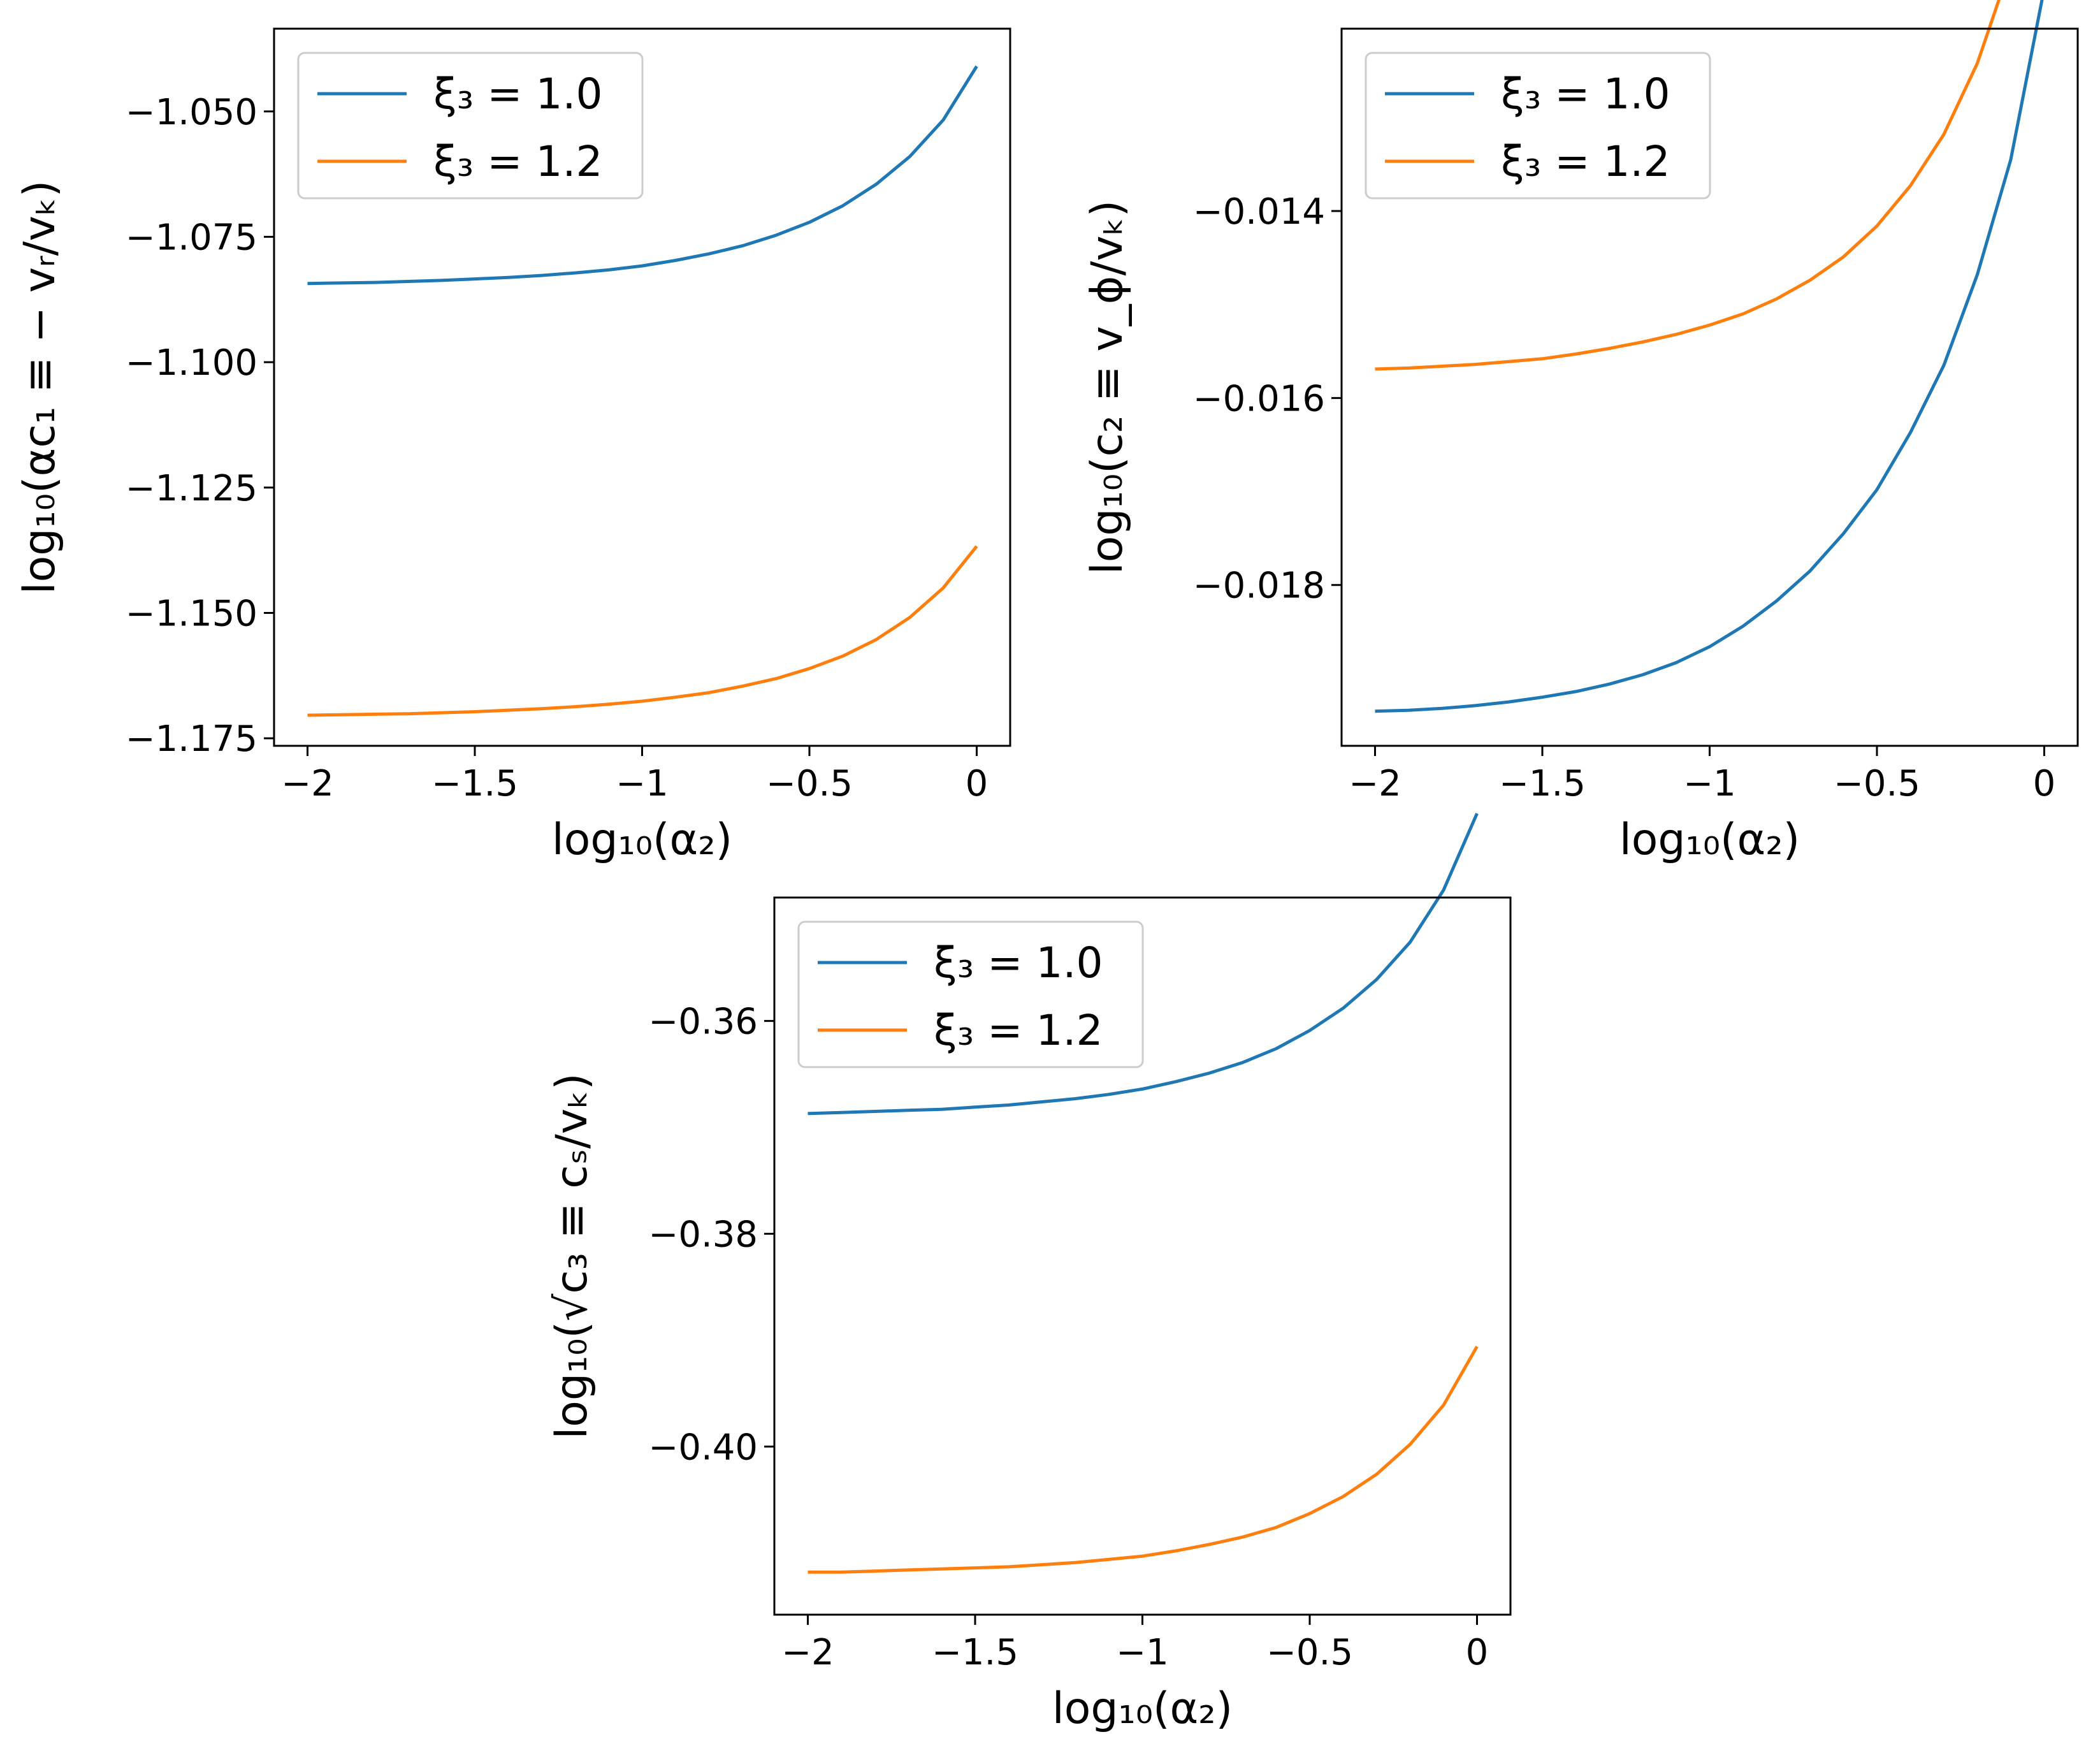  Describe the element at coordinates (1259, 212) in the screenshot. I see `y-tick-label: −0.014` at that location.